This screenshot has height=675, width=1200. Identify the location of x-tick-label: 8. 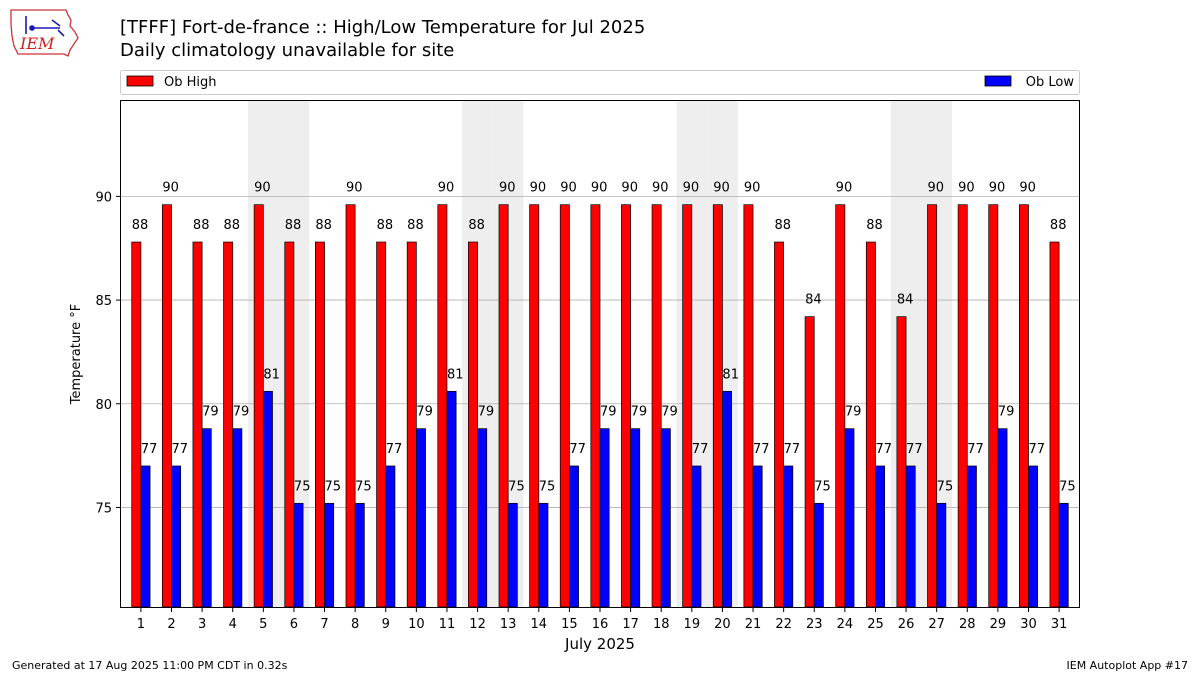
(355, 624).